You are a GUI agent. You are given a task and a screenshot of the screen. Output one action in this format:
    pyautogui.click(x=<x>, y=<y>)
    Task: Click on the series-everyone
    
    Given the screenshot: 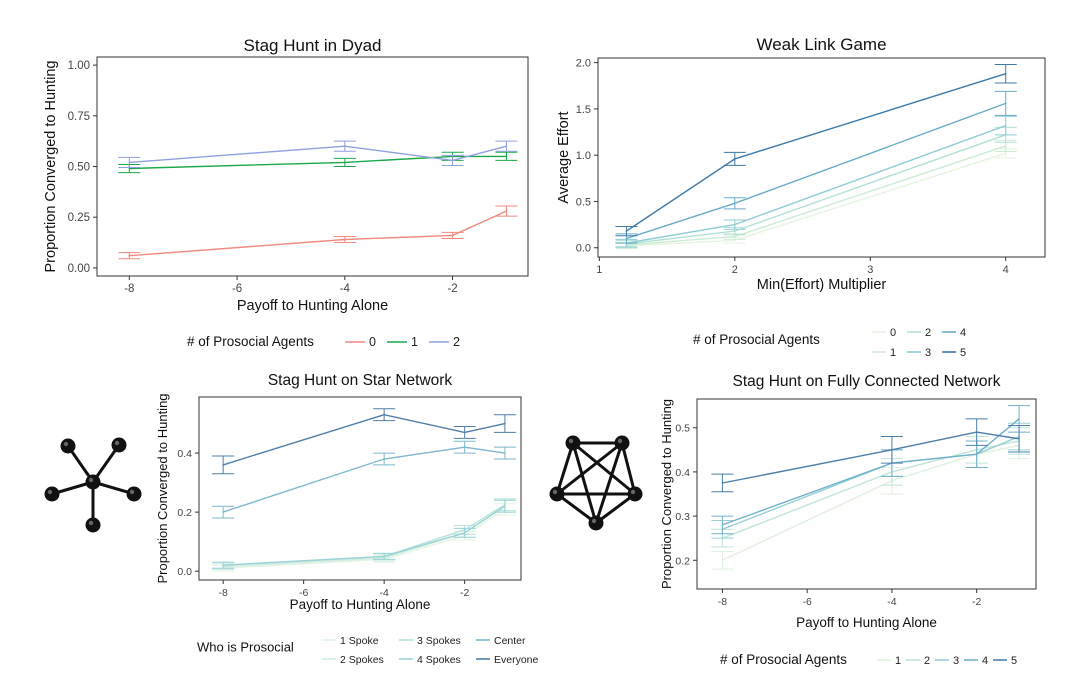 What is the action you would take?
    pyautogui.click(x=364, y=441)
    